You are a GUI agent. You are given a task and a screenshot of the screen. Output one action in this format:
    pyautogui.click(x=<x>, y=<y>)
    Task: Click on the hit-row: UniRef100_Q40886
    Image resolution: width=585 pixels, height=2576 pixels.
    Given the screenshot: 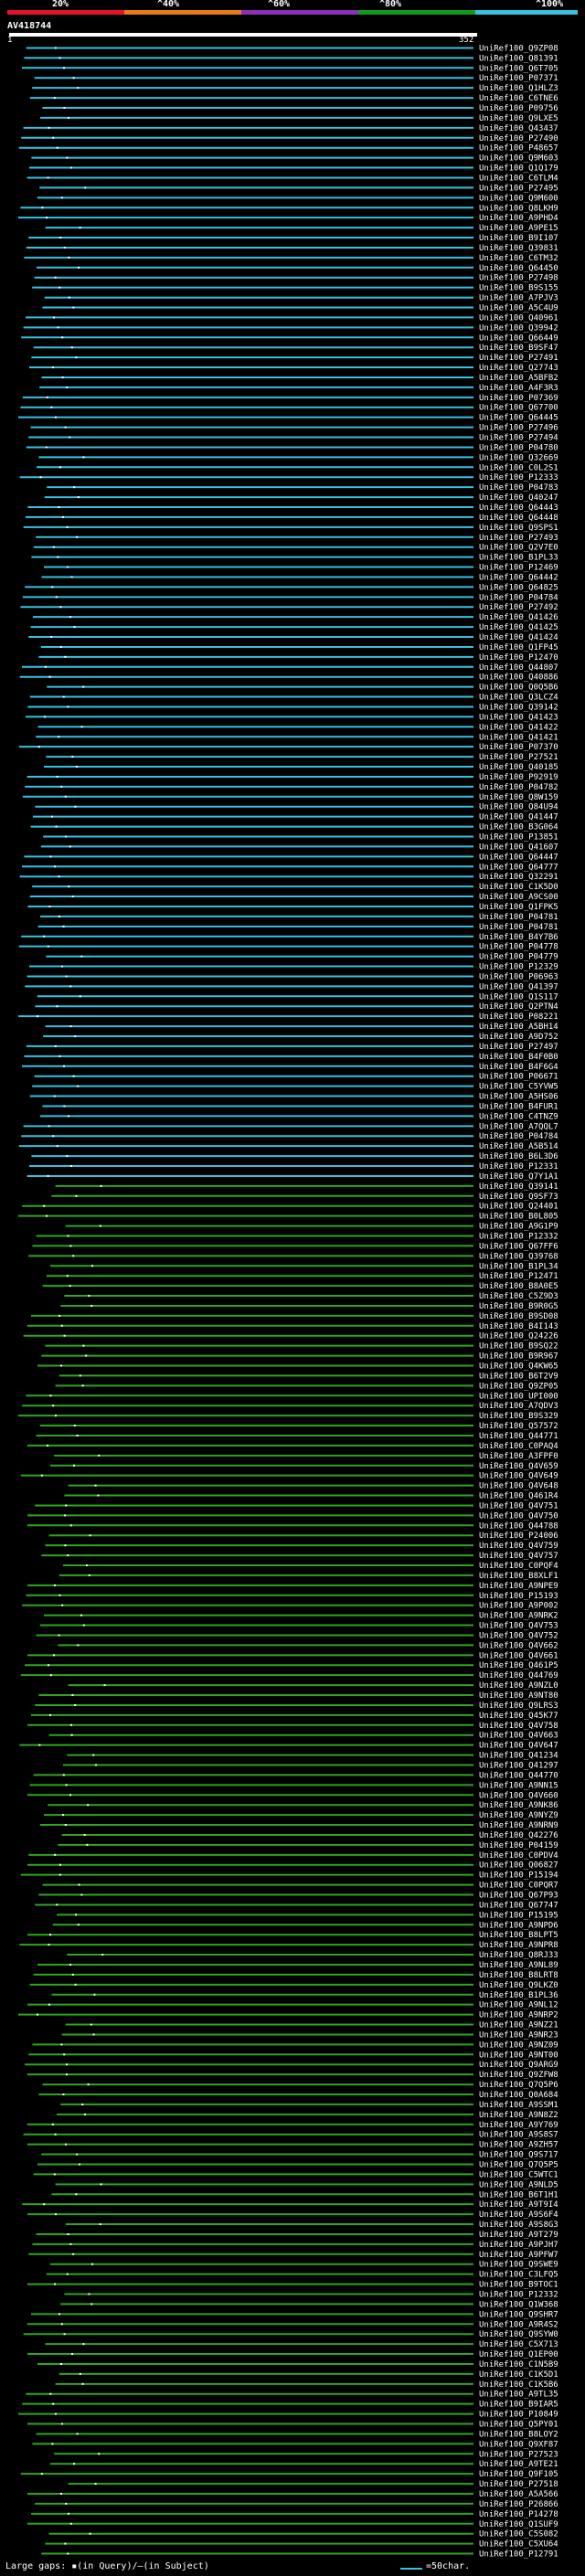 What is the action you would take?
    pyautogui.click(x=288, y=678)
    